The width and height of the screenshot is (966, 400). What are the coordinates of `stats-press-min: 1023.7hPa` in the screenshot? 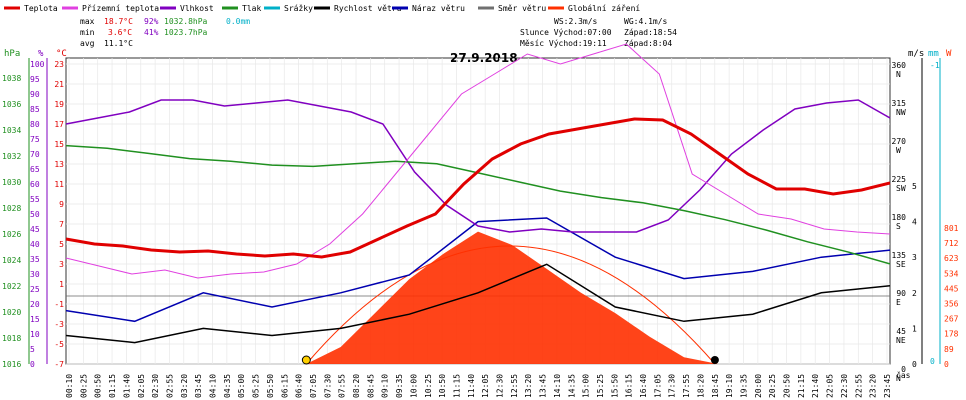 It's located at (186, 32).